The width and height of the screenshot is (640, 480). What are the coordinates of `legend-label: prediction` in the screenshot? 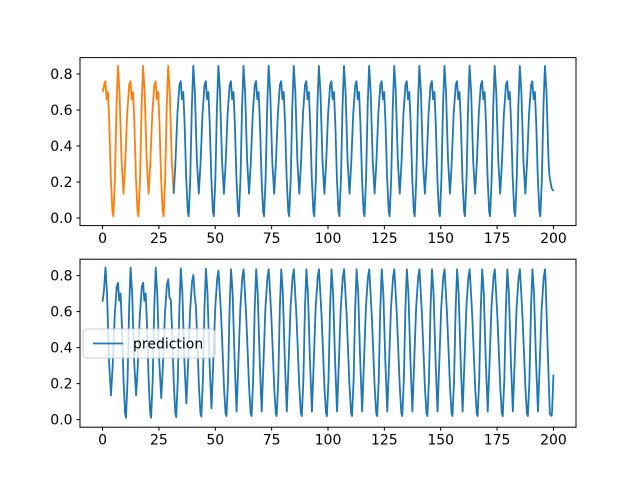 It's located at (168, 345).